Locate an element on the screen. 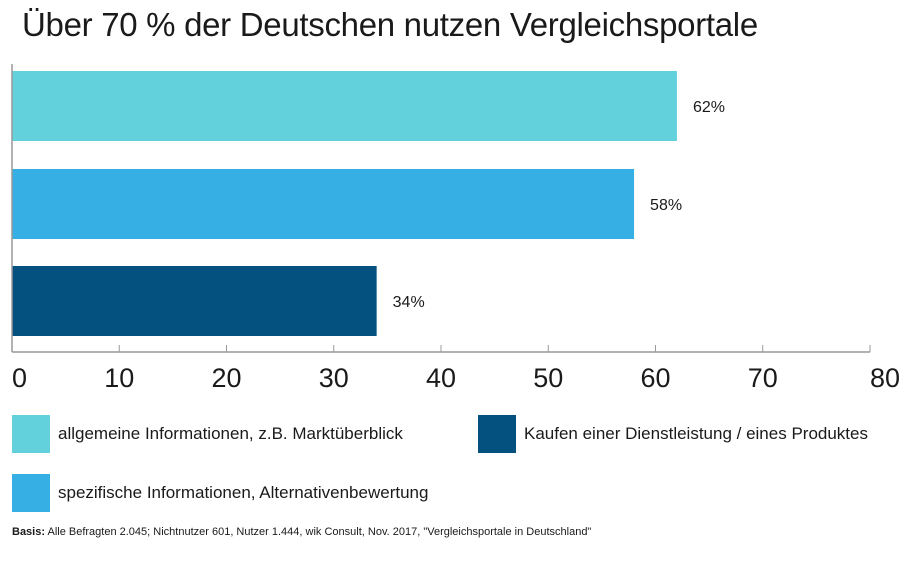 Image resolution: width=919 pixels, height=561 pixels. x-tick-label: 80 is located at coordinates (885, 378).